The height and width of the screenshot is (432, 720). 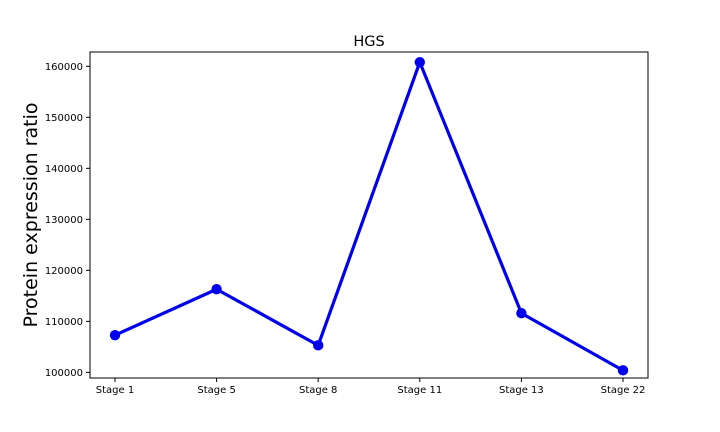 I want to click on x-tick-label: Stage 1, so click(x=115, y=390).